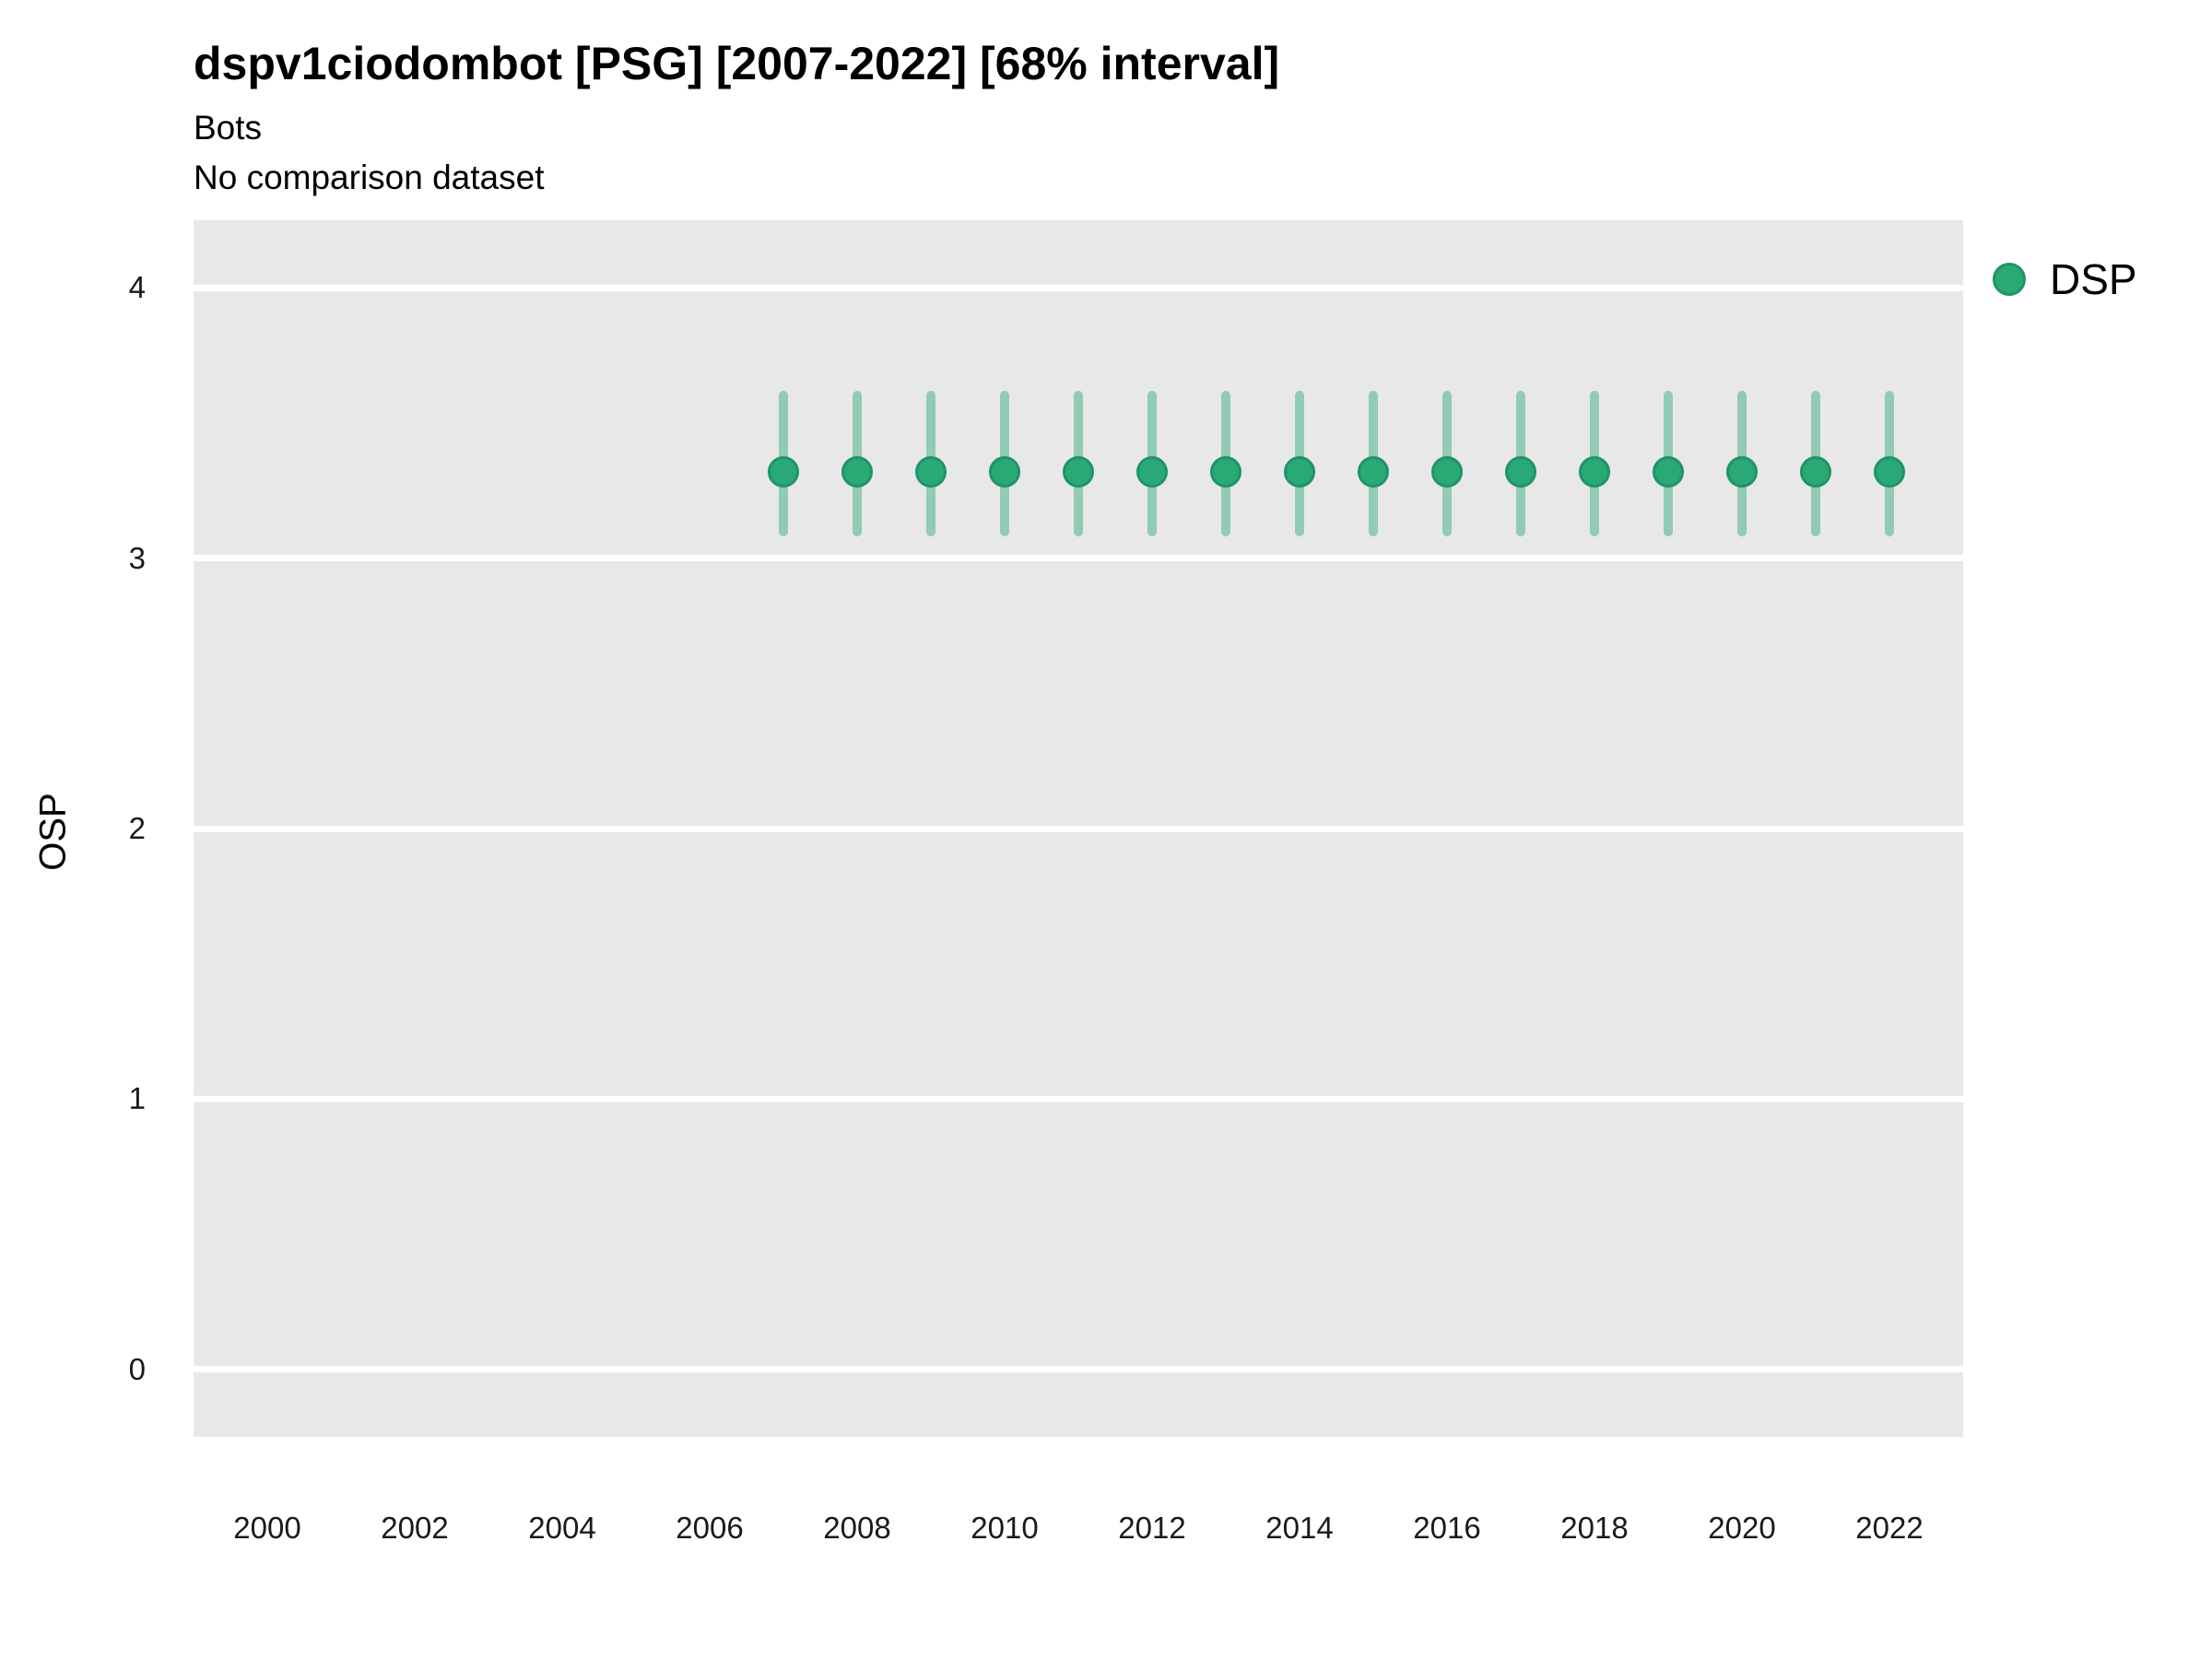  What do you see at coordinates (137, 287) in the screenshot?
I see `y-tick-label: 4` at bounding box center [137, 287].